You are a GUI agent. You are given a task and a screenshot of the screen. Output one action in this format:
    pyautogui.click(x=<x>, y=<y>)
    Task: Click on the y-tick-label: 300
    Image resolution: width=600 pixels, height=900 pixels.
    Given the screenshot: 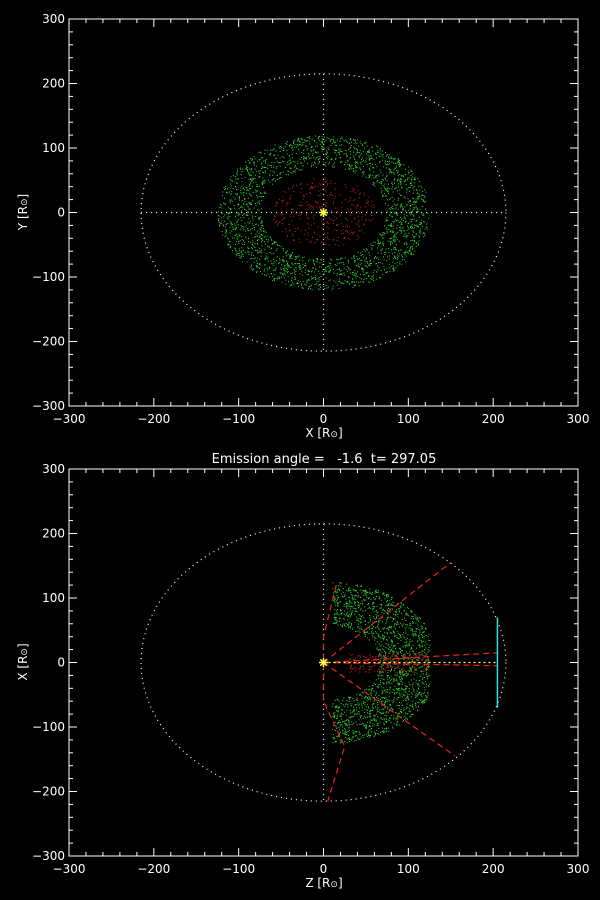 What is the action you would take?
    pyautogui.click(x=53, y=469)
    